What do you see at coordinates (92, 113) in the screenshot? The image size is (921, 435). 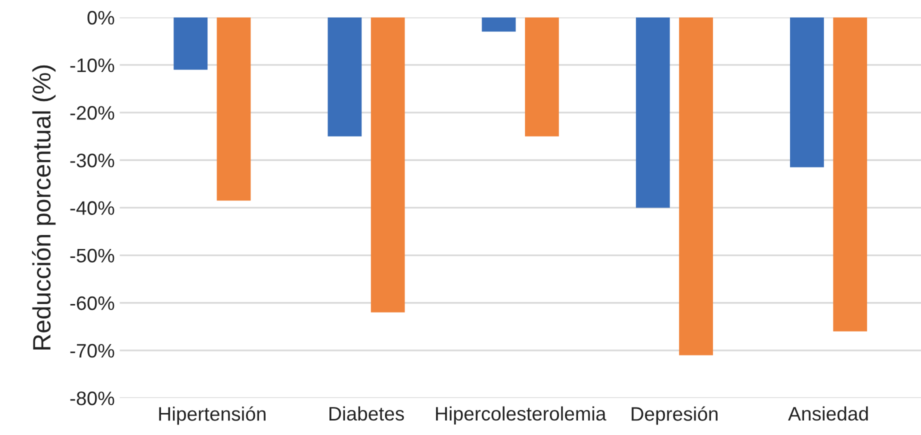 I see `y-tick-label: -20%` at bounding box center [92, 113].